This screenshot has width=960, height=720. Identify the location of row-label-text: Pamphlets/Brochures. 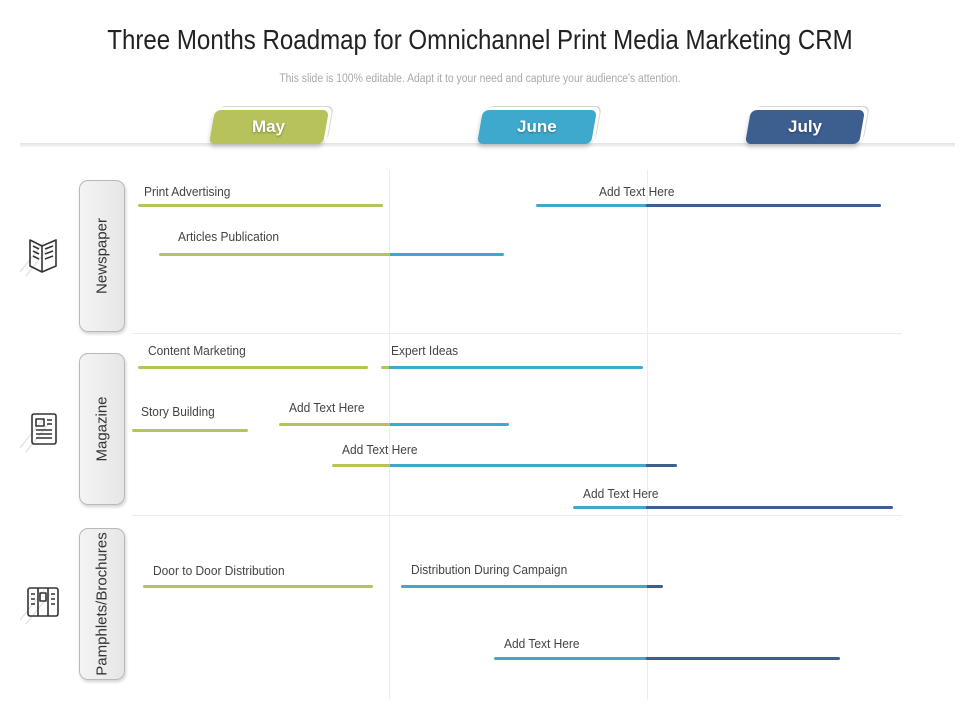
(102, 604).